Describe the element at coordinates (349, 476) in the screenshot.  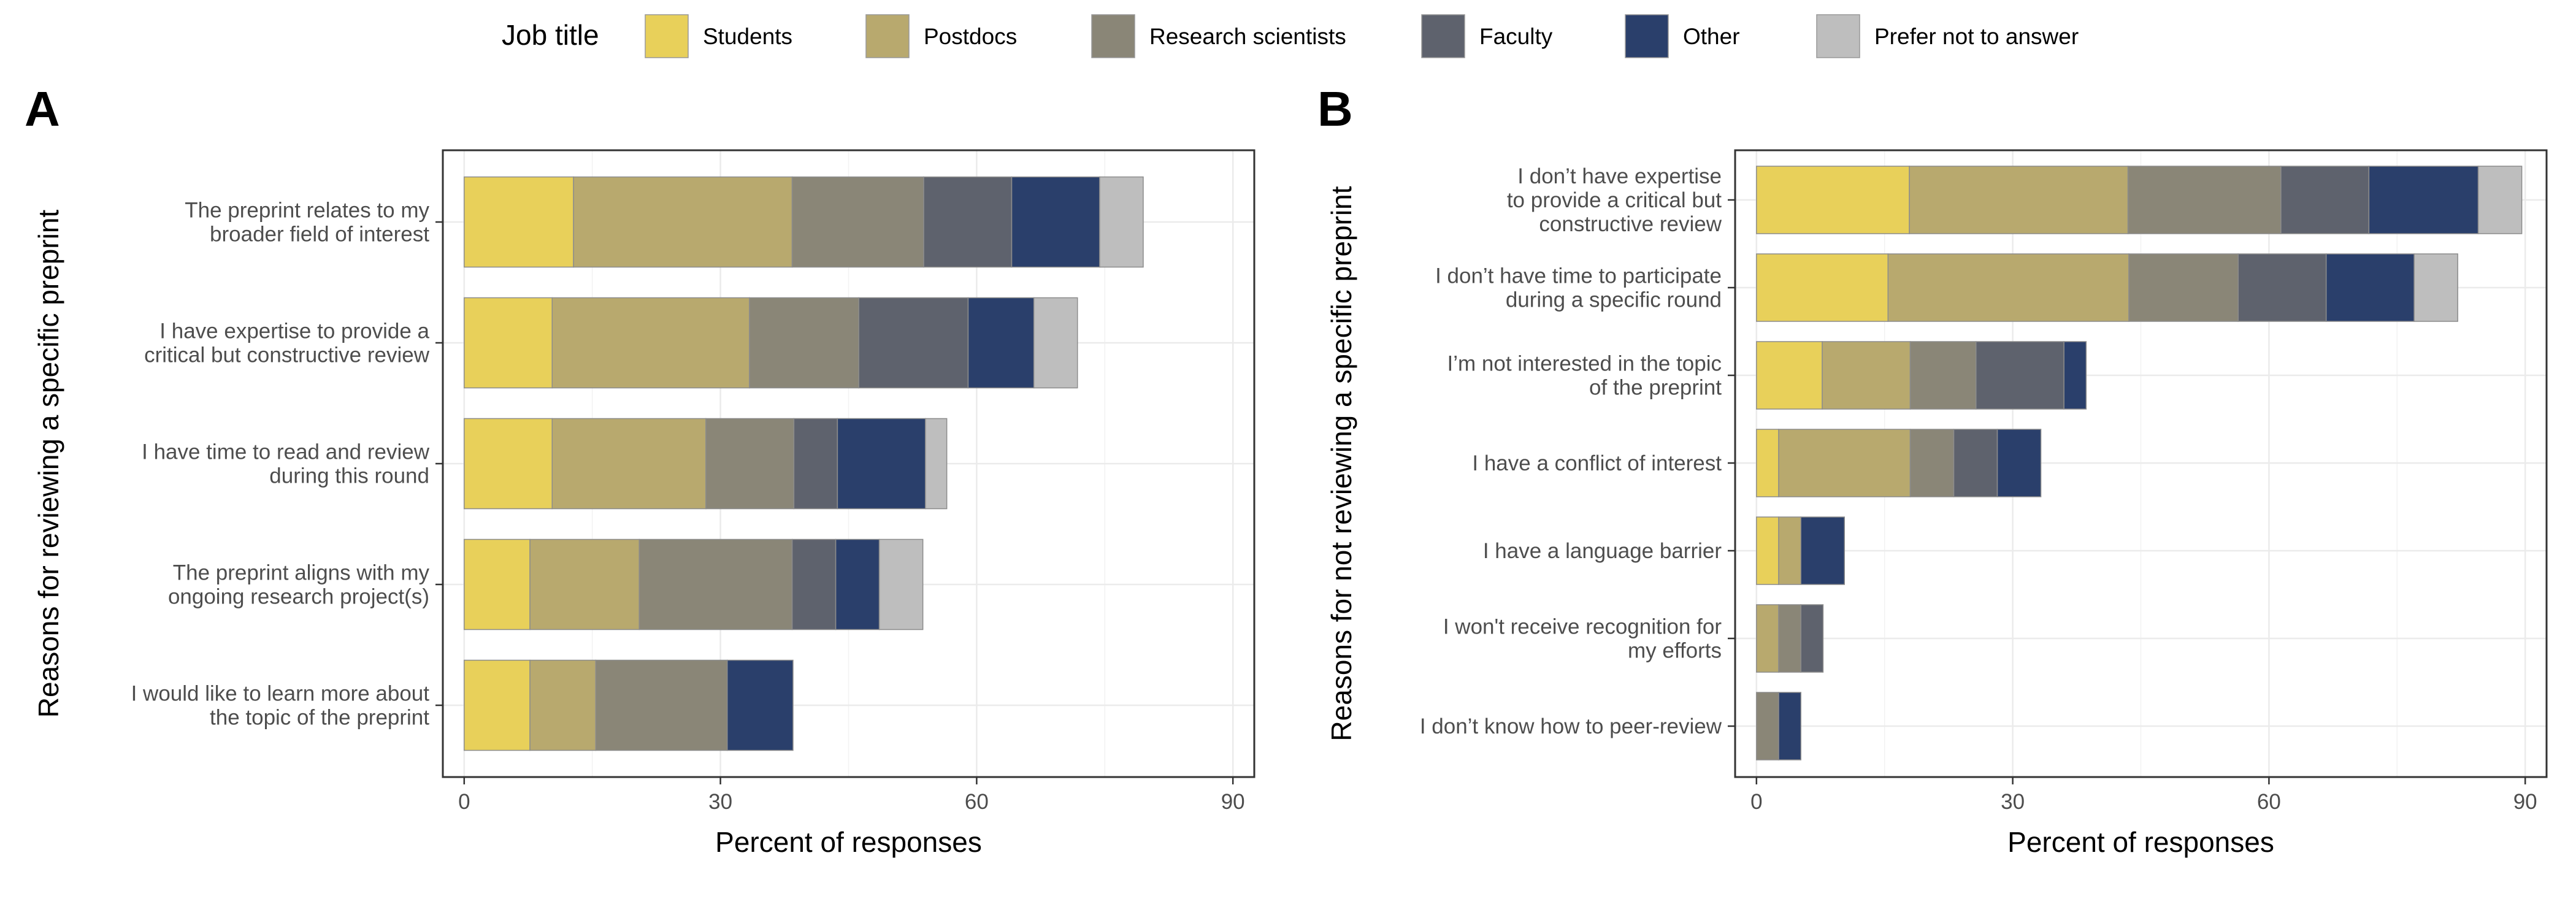
I see `y-tick-label-line: during this round` at that location.